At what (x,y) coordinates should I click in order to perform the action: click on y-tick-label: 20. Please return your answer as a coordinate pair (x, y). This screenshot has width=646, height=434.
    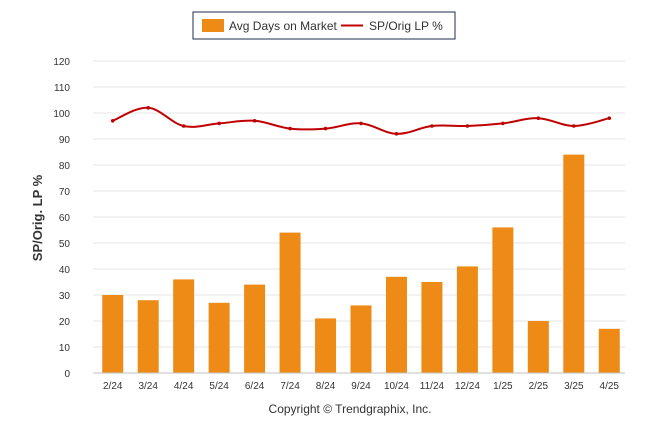
    Looking at the image, I should click on (65, 322).